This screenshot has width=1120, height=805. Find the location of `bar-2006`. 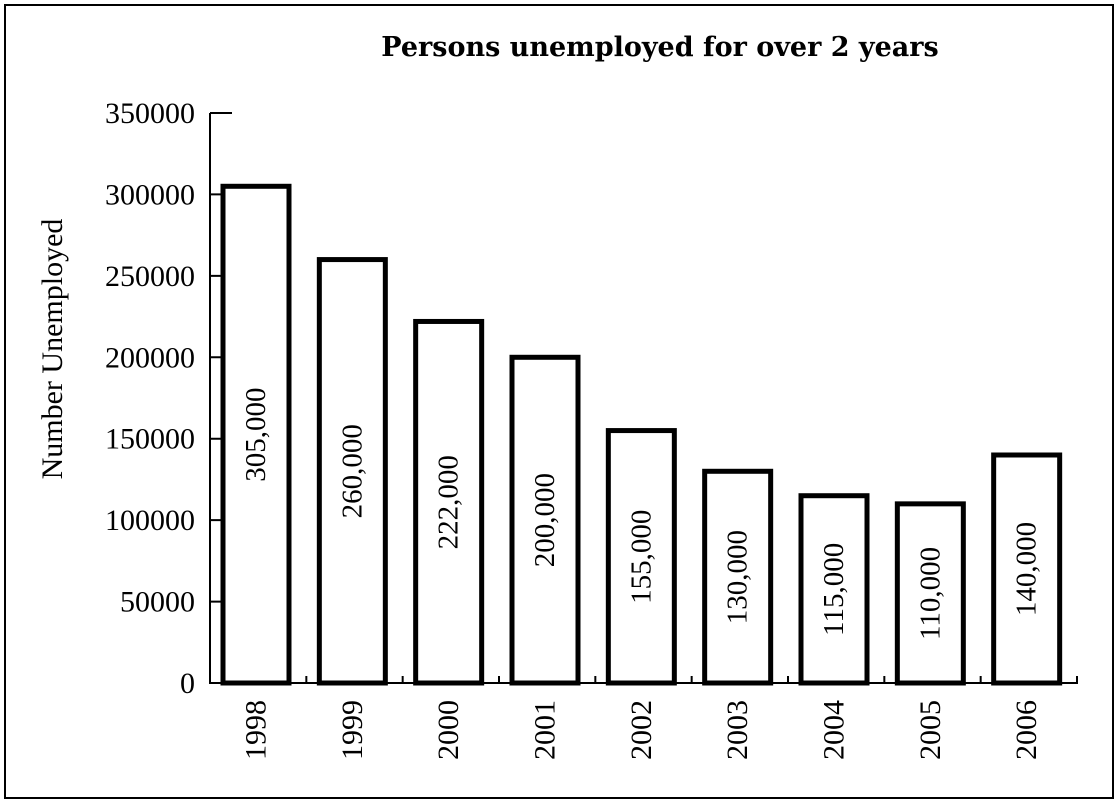

bar-2006 is located at coordinates (1027, 569).